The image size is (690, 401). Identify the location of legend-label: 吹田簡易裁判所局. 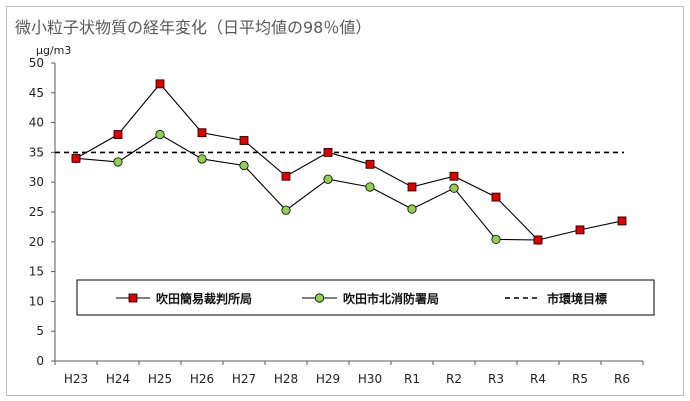
(204, 298).